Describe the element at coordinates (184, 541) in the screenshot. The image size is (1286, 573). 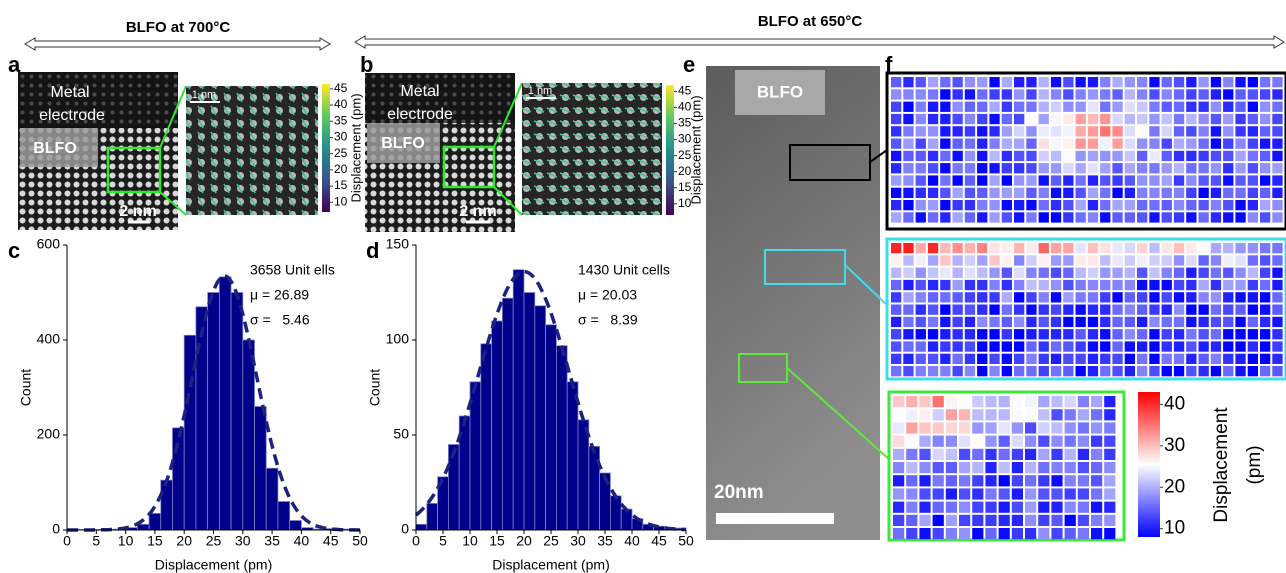
I see `x-tick-label: 20` at that location.